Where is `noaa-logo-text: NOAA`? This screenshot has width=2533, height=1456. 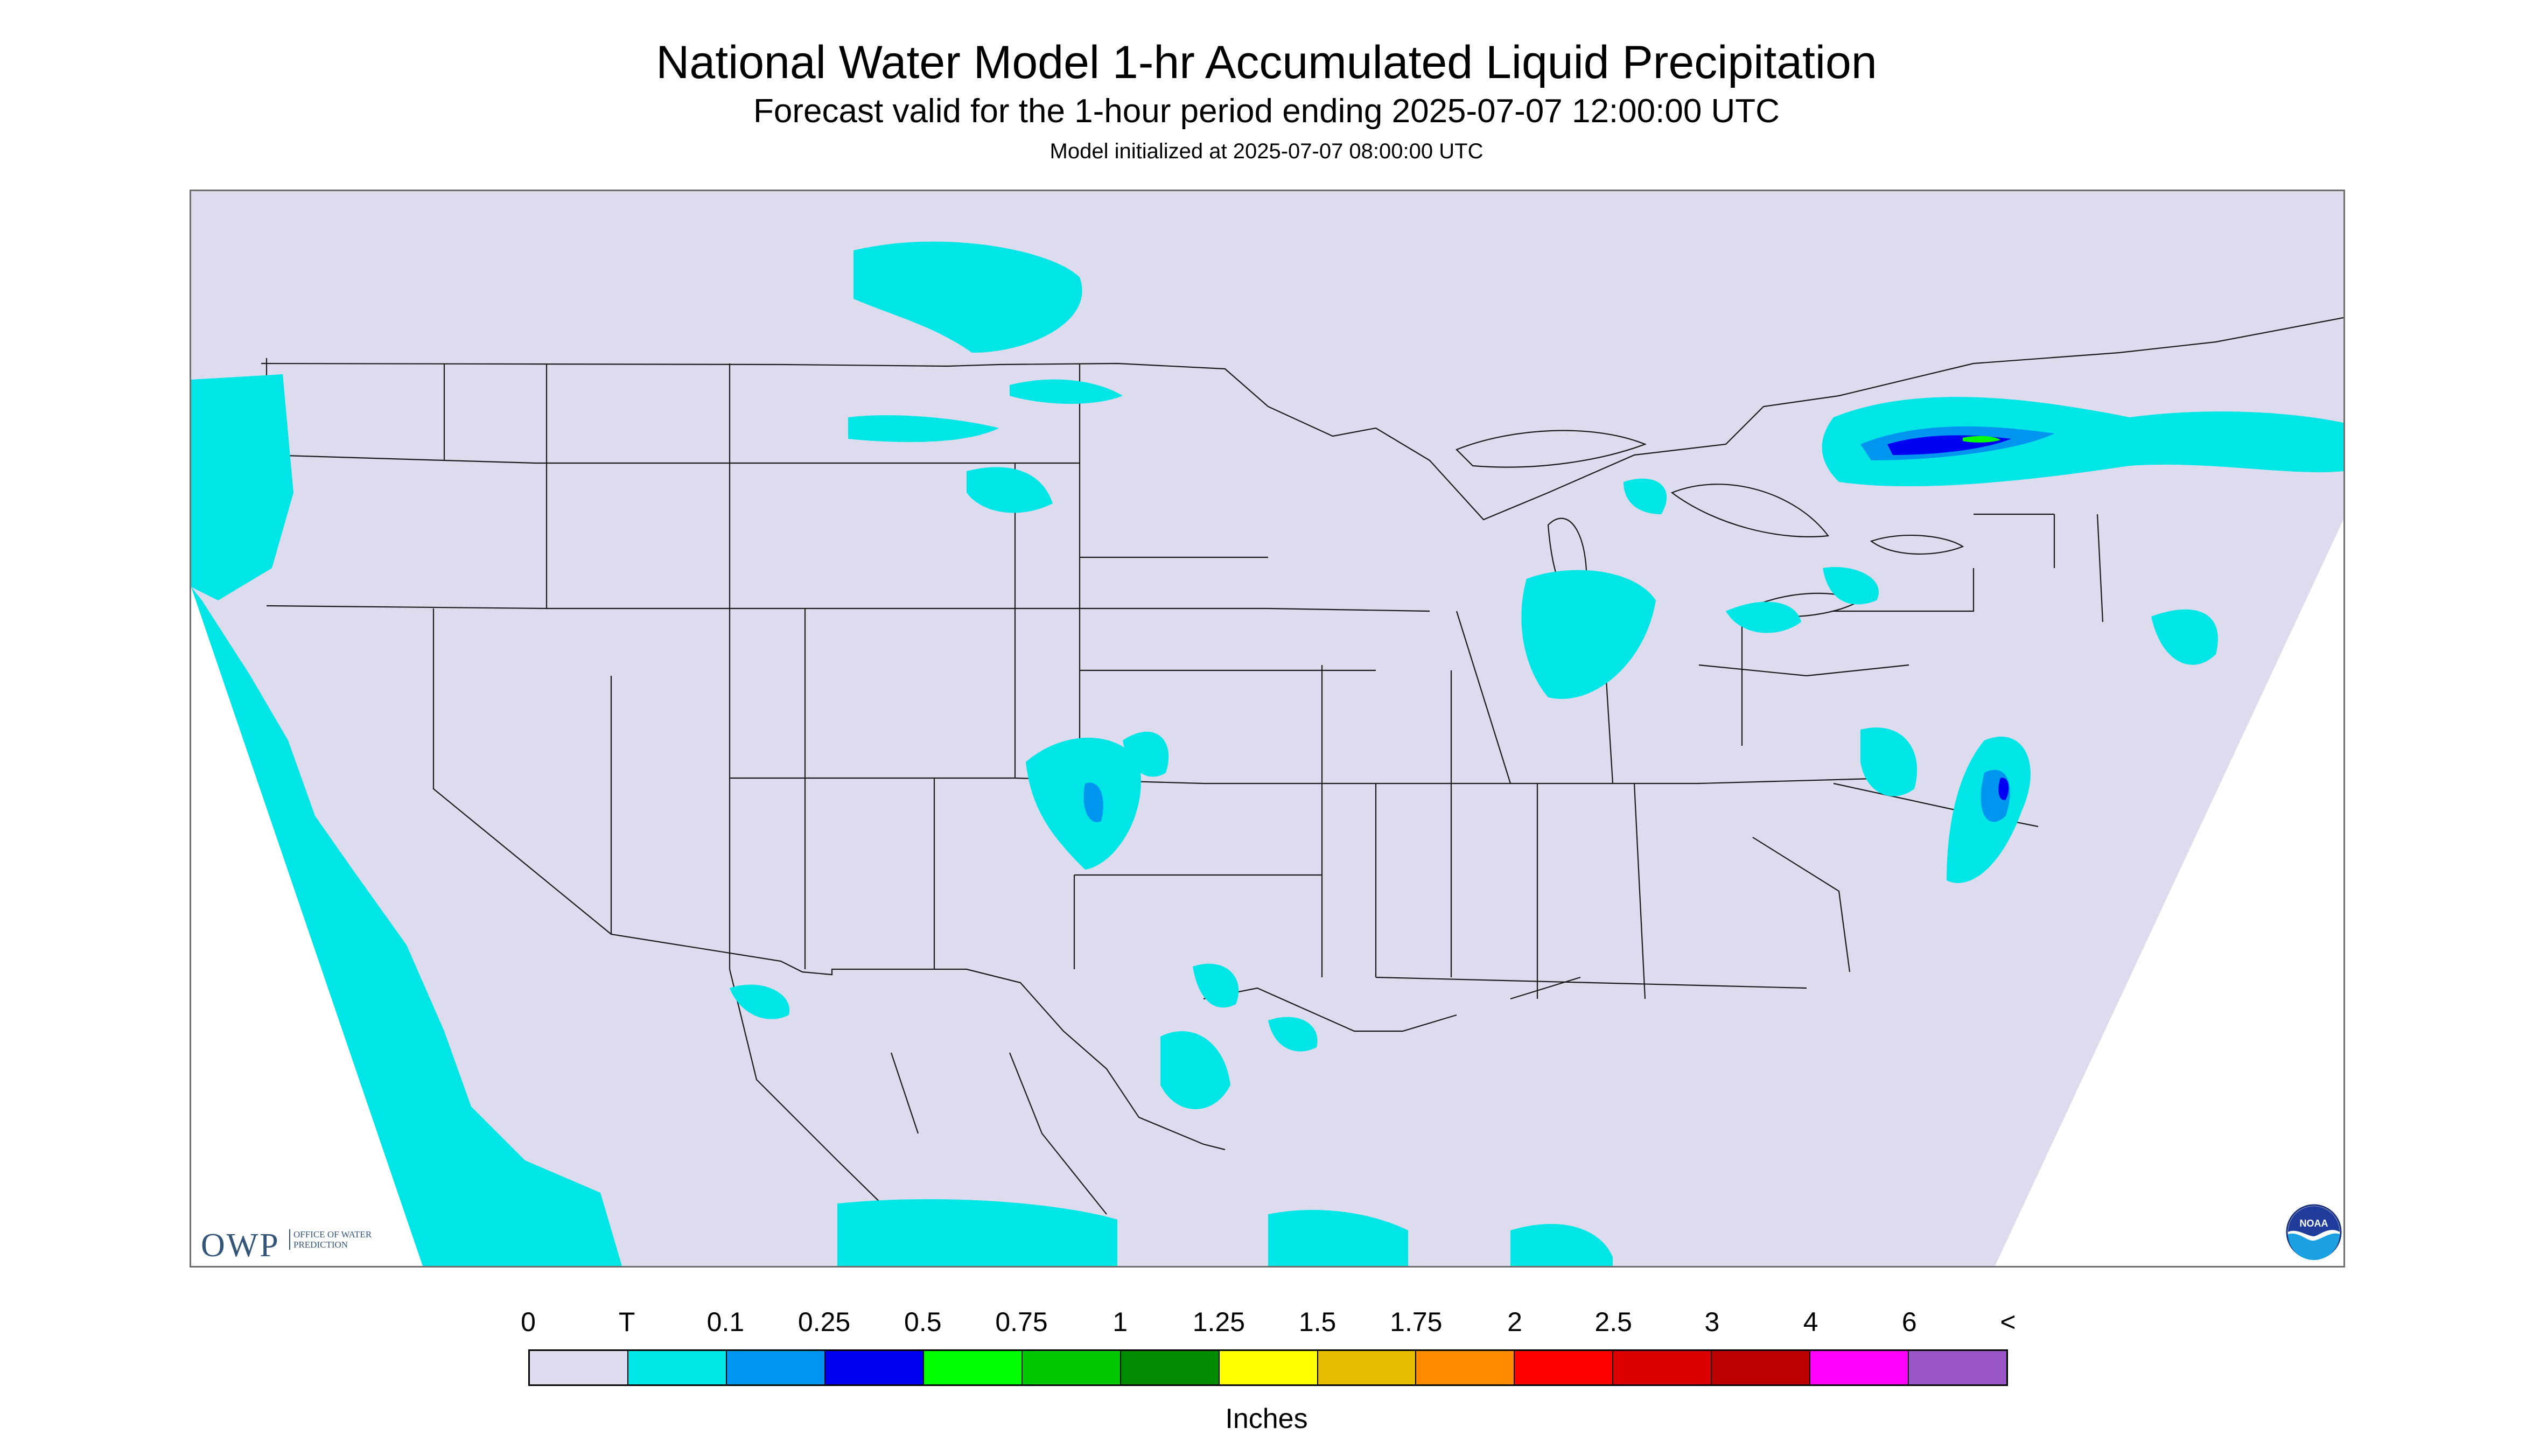 noaa-logo-text: NOAA is located at coordinates (2314, 1223).